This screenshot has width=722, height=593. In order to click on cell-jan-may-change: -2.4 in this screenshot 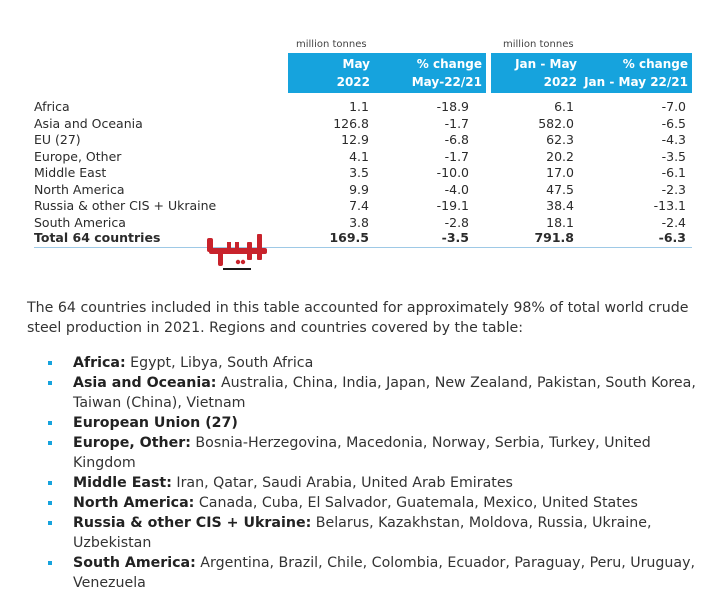, I will do `click(673, 222)`.